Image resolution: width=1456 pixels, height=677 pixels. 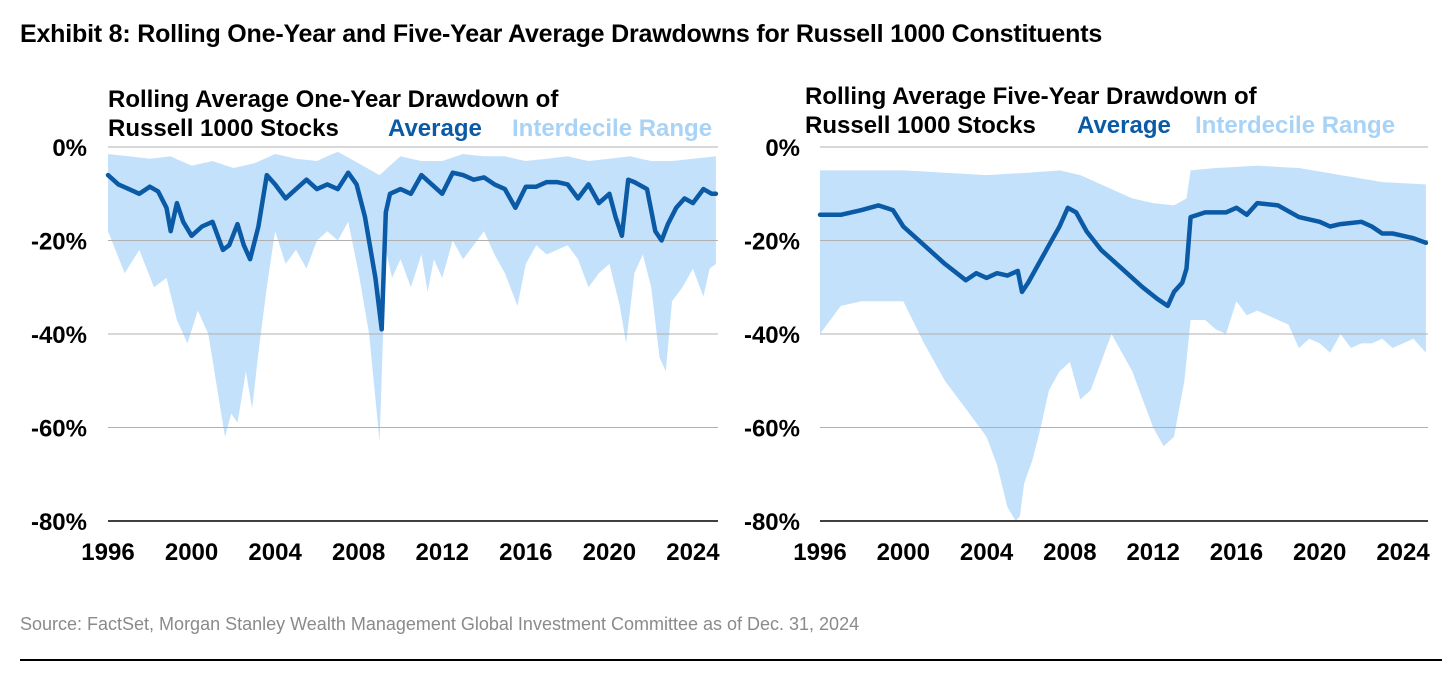 I want to click on chart-five-year-xtick-label: 1996, so click(x=819, y=552).